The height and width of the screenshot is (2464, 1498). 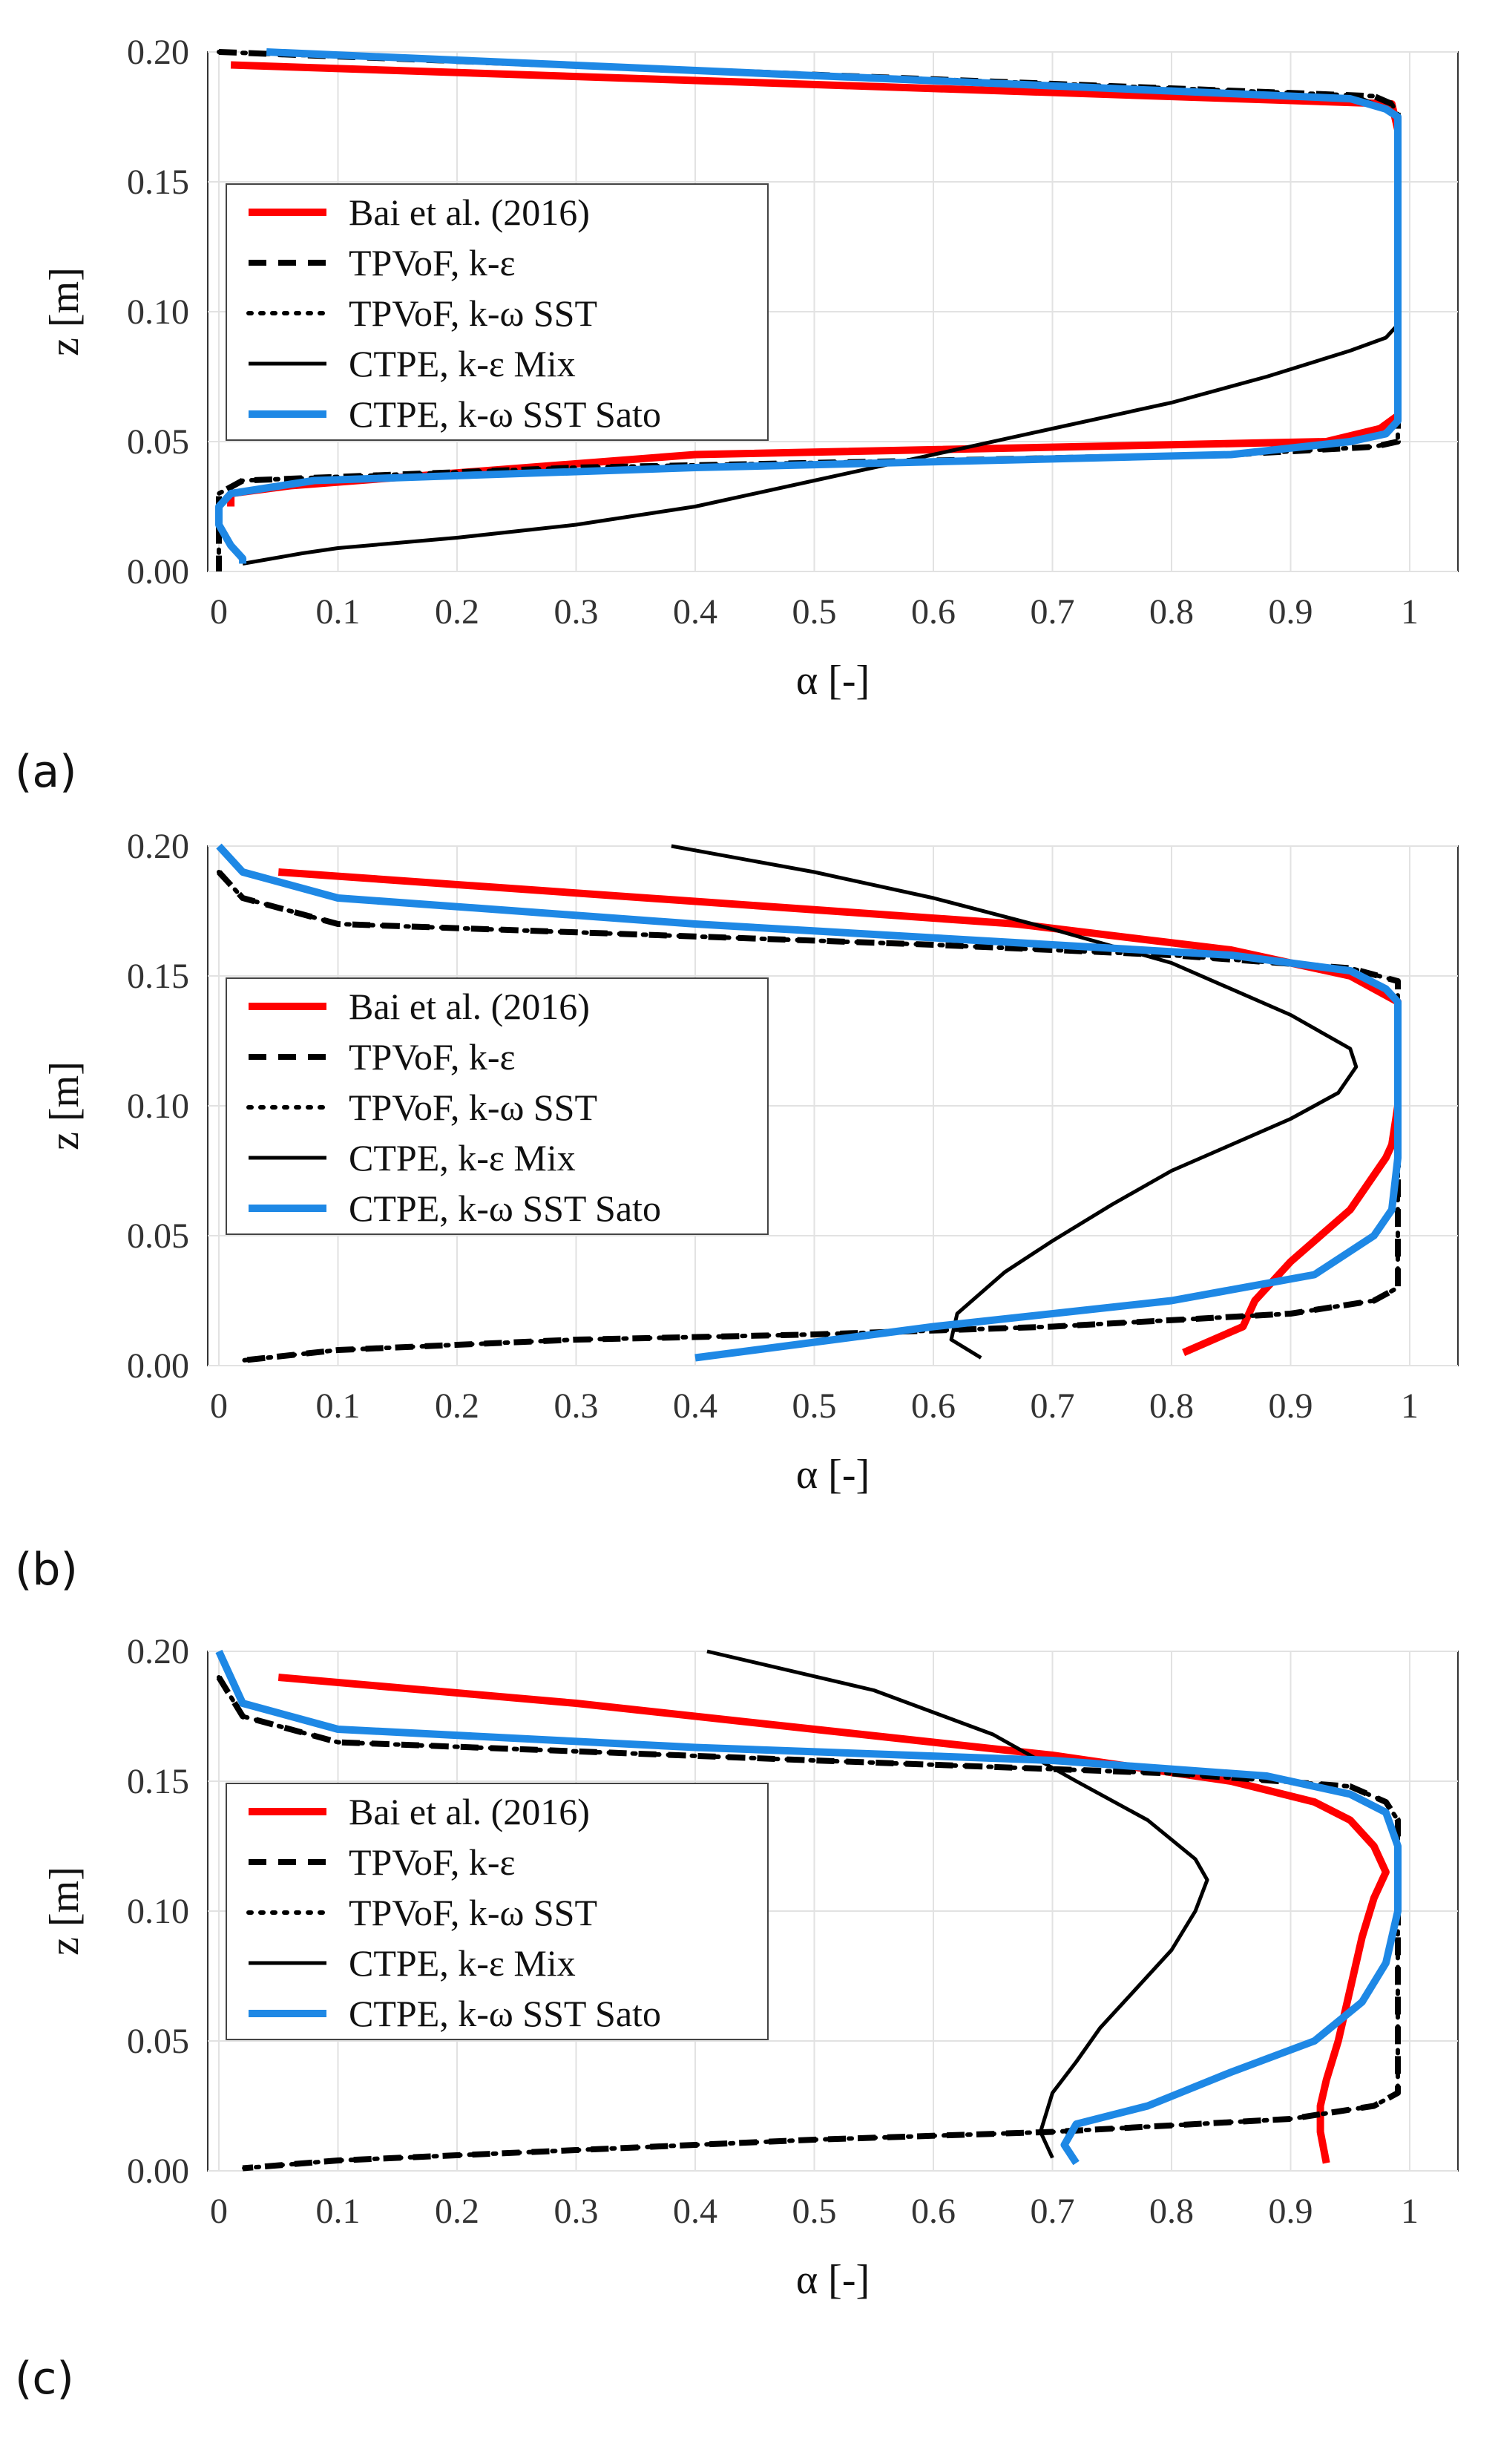 I want to click on panel-label: (c), so click(x=44, y=2379).